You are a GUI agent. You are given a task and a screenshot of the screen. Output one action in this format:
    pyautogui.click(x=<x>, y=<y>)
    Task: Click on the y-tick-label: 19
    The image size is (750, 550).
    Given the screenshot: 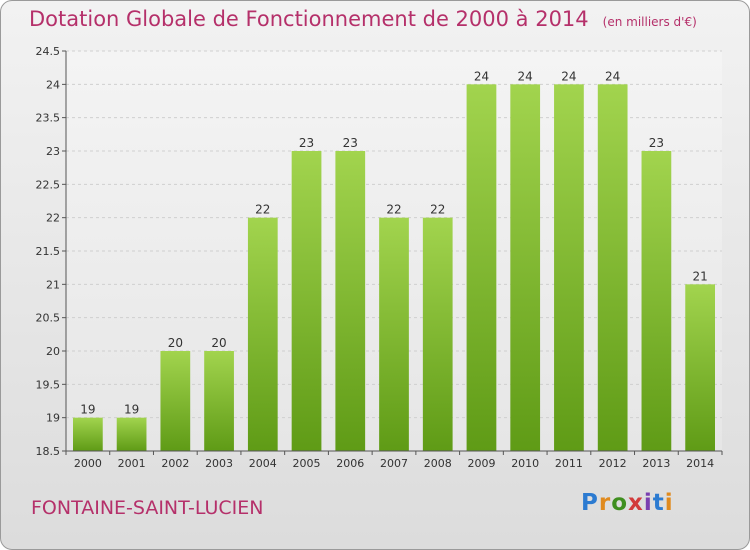 What is the action you would take?
    pyautogui.click(x=53, y=418)
    